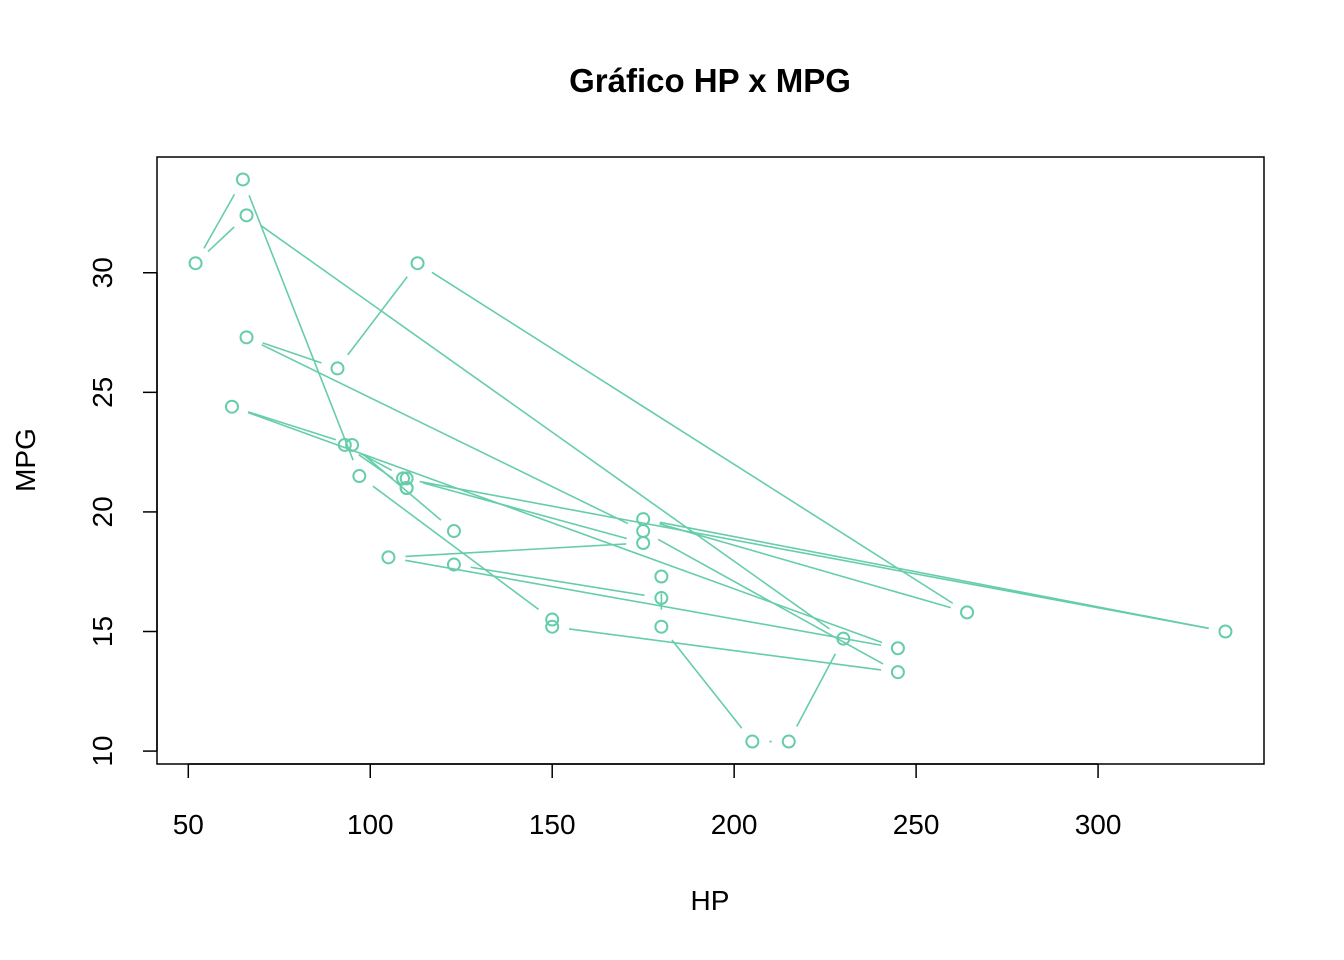  What do you see at coordinates (102, 272) in the screenshot?
I see `y-tick-label: 30` at bounding box center [102, 272].